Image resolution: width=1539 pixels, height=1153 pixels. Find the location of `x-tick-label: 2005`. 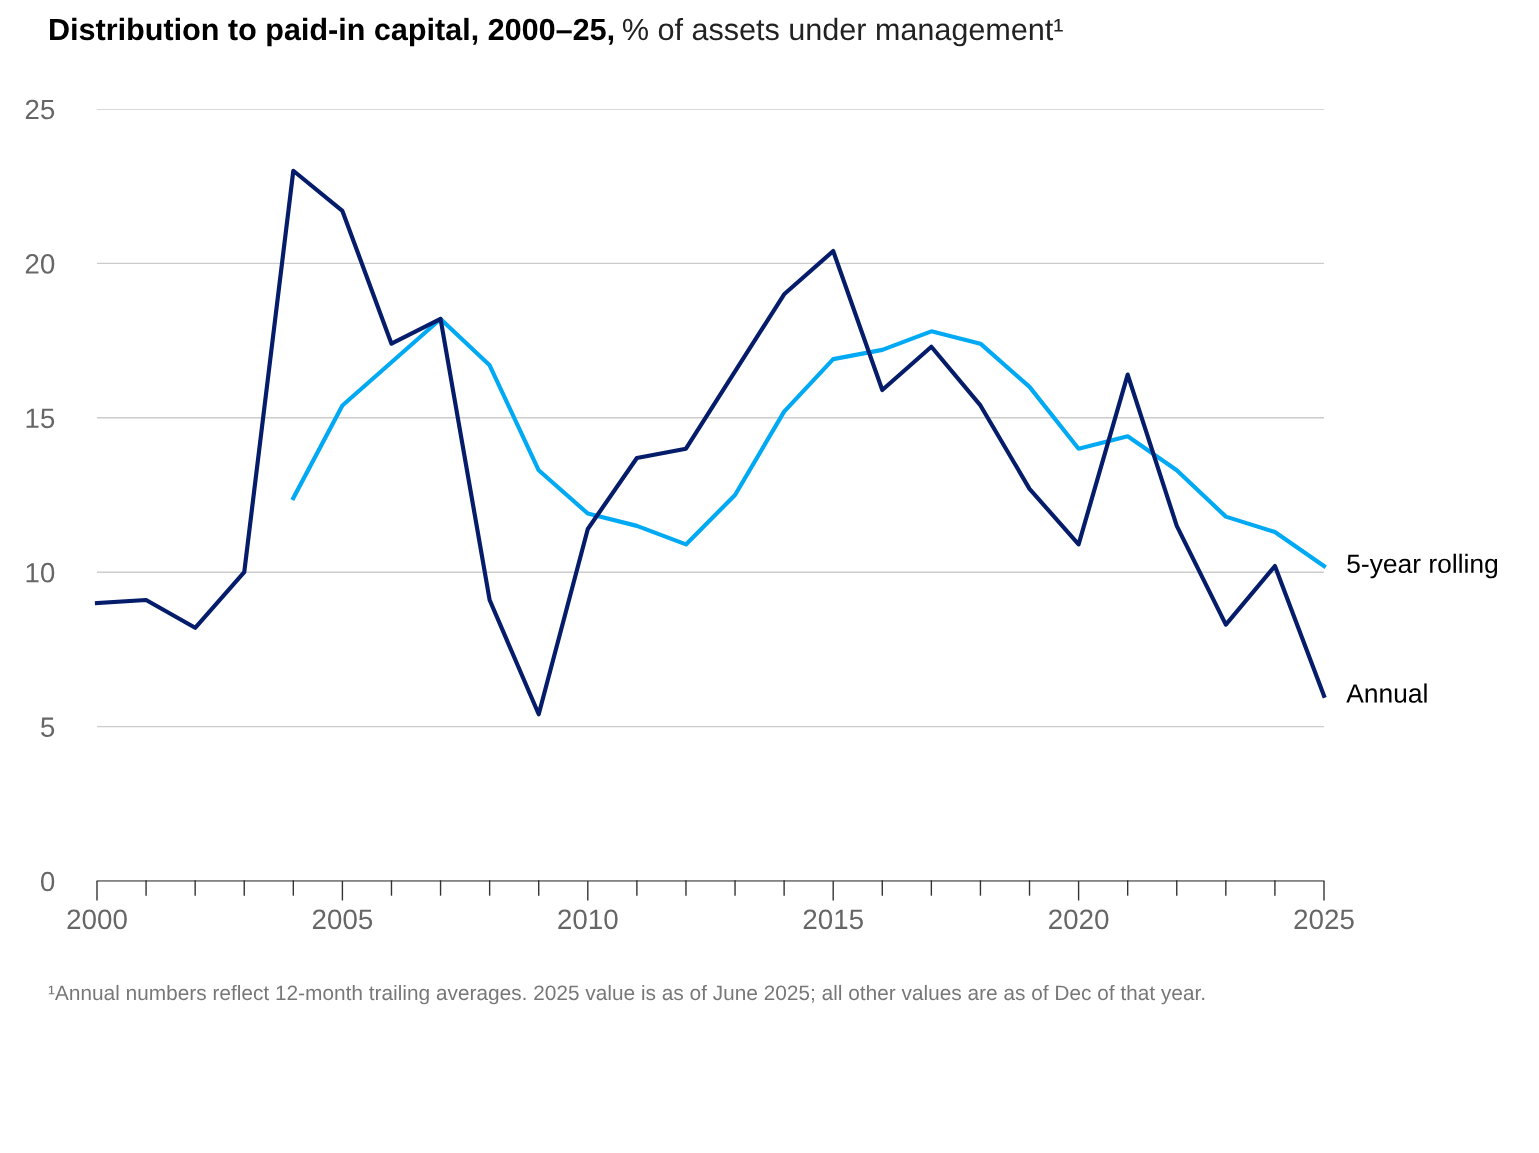

x-tick-label: 2005 is located at coordinates (342, 919).